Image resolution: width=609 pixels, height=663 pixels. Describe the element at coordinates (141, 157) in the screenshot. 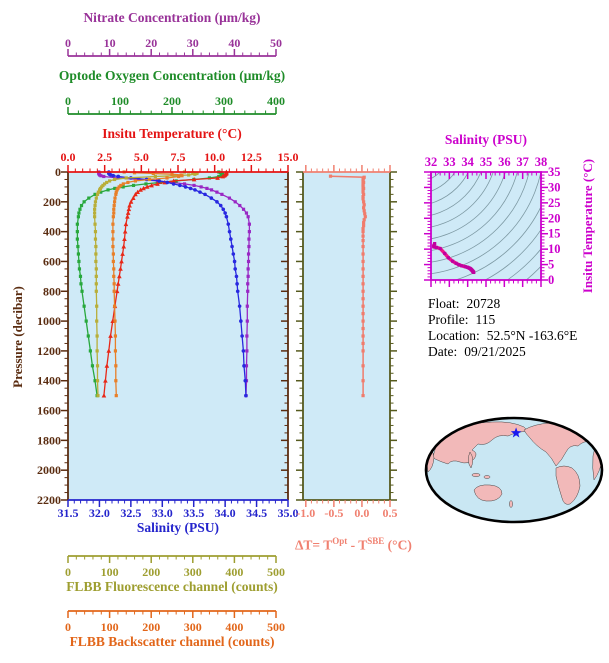

I see `tick-label: 5.0` at that location.